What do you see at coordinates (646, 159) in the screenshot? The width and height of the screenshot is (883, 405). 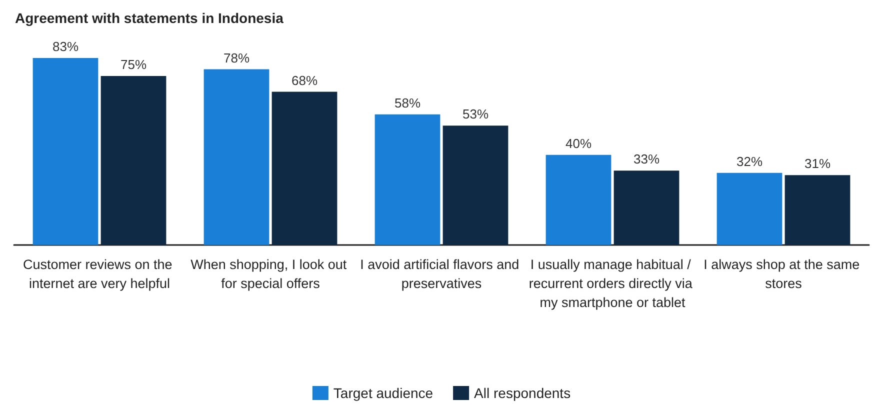 I see `data-label: 33%` at bounding box center [646, 159].